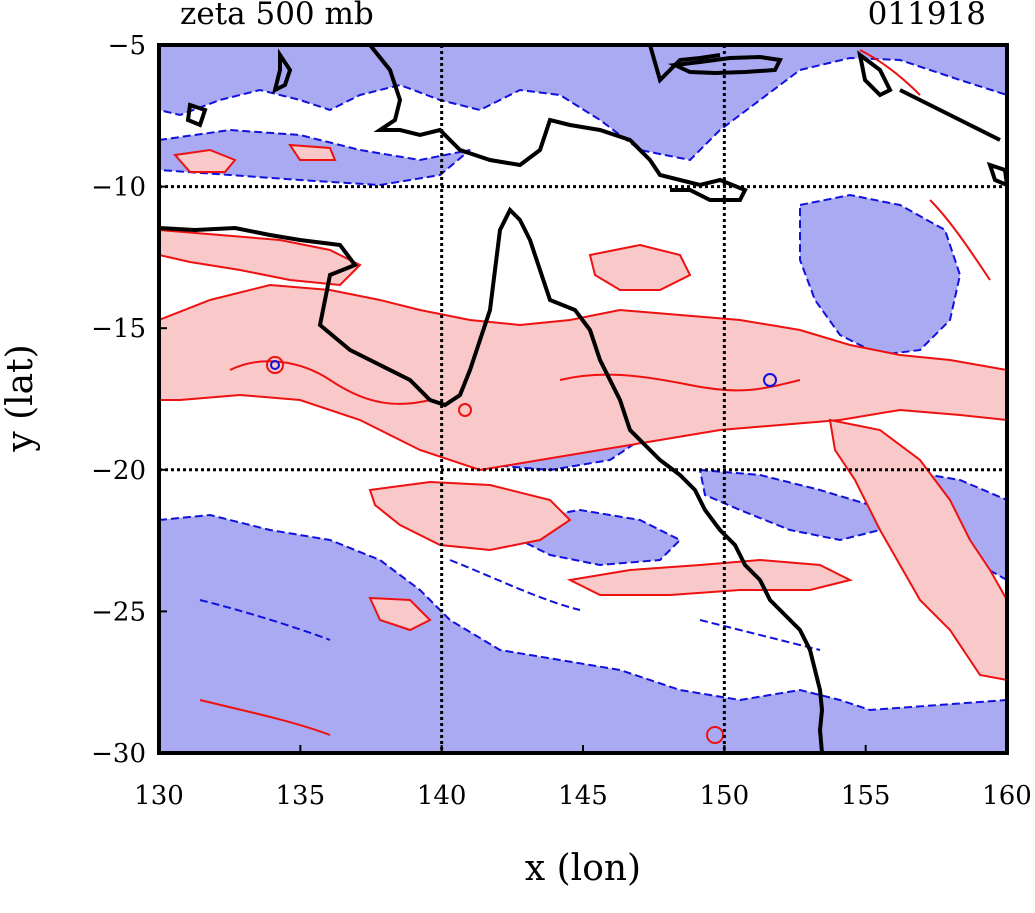 This screenshot has height=913, width=1035. What do you see at coordinates (20, 398) in the screenshot?
I see `y-axis-label: y (lat)` at bounding box center [20, 398].